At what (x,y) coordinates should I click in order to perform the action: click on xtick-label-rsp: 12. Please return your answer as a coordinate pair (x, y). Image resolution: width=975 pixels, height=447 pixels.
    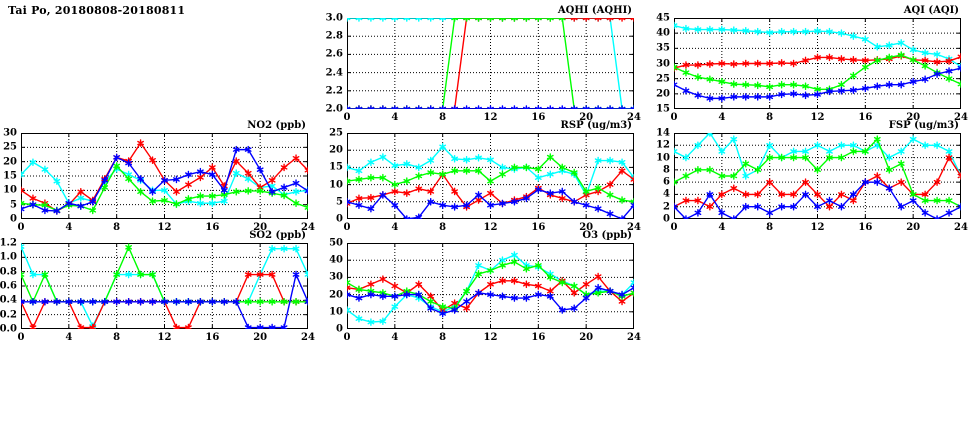
    Looking at the image, I should click on (490, 227).